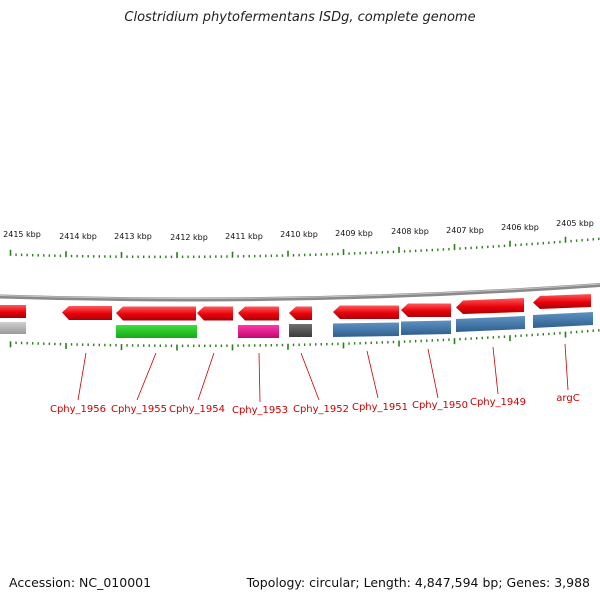 The height and width of the screenshot is (600, 600). Describe the element at coordinates (80, 582) in the screenshot. I see `accession-text: Accession: NC_010001` at that location.